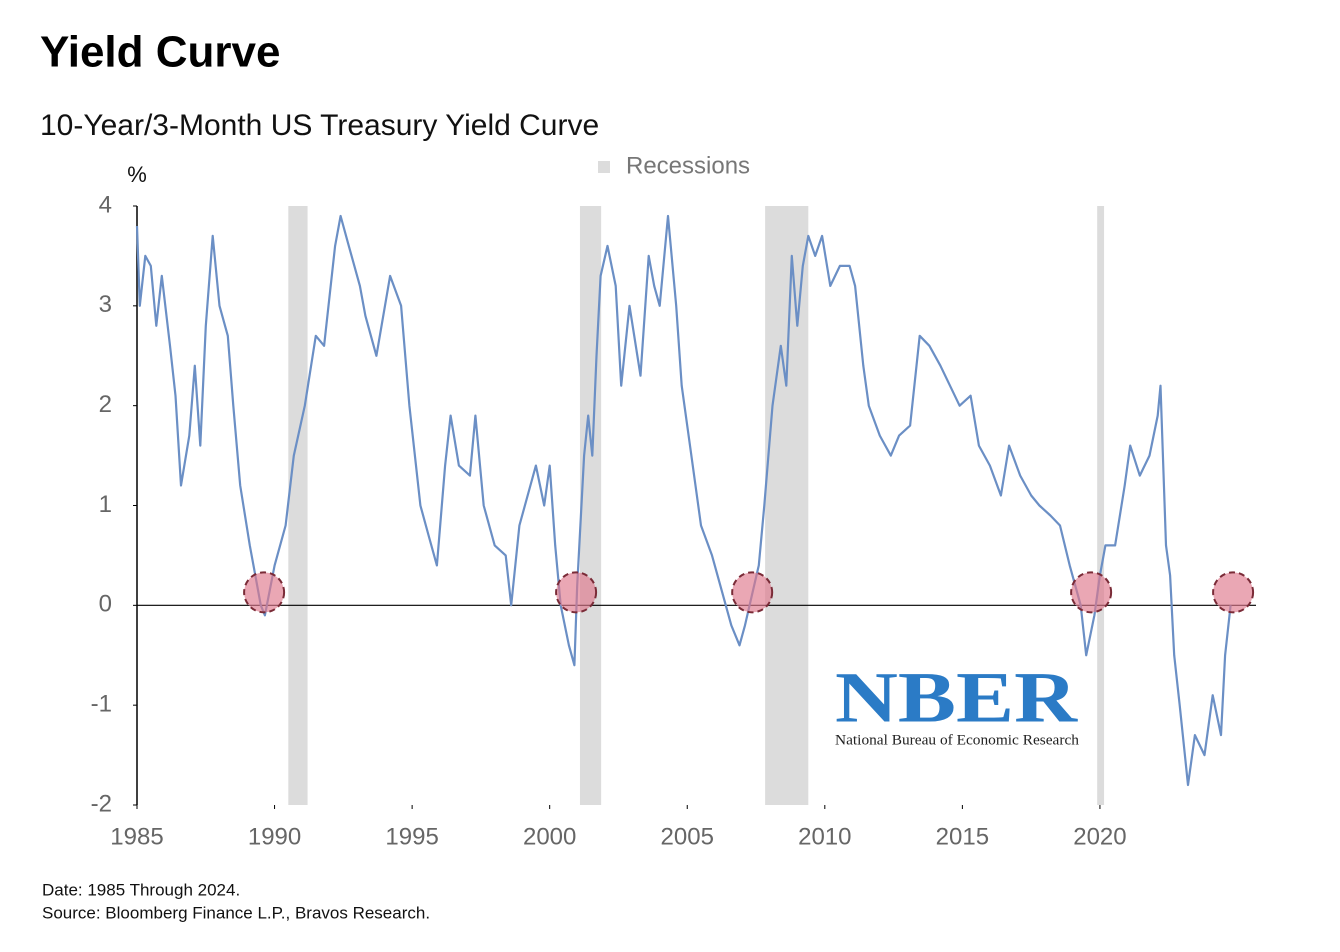 The width and height of the screenshot is (1340, 952). I want to click on x-tick-label: 2010, so click(824, 836).